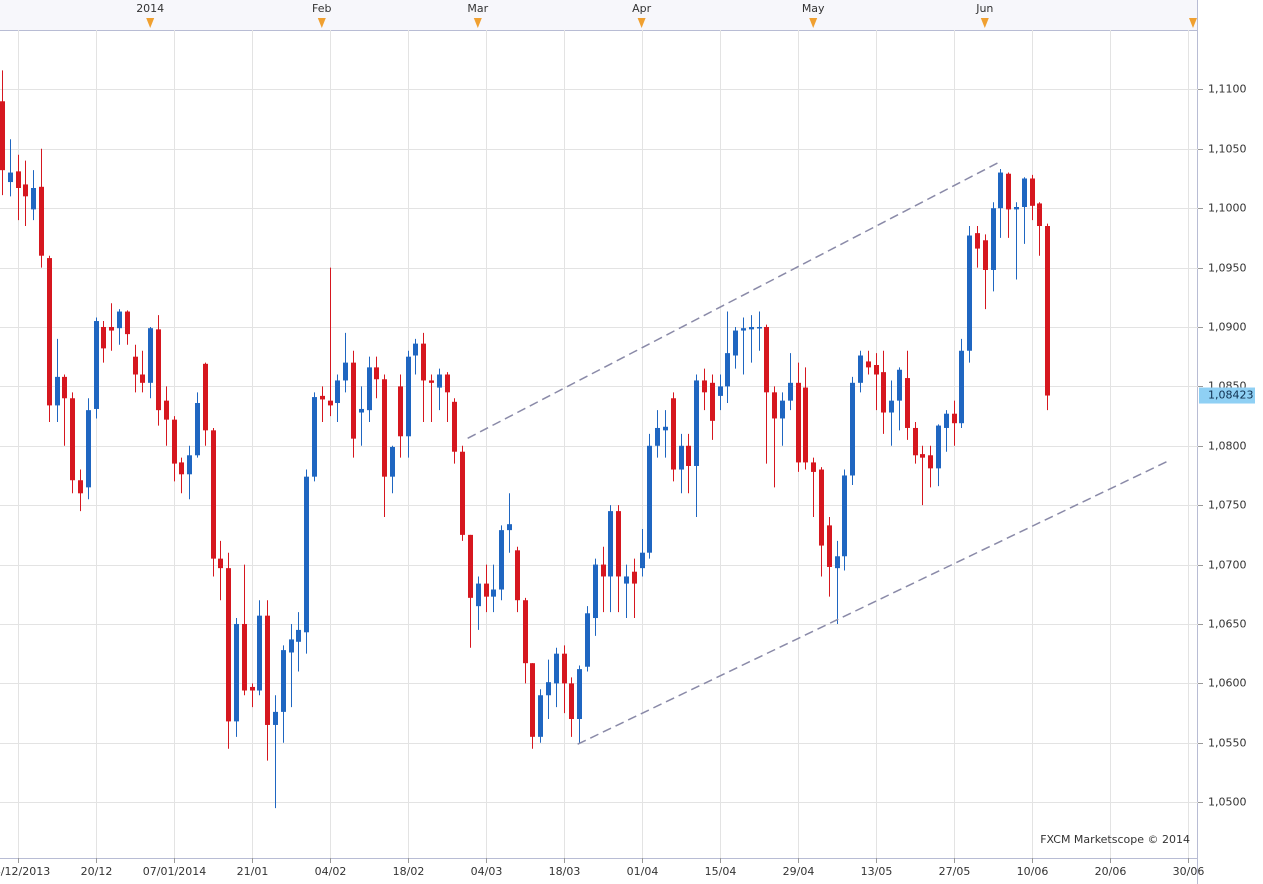 The width and height of the screenshot is (1263, 884). What do you see at coordinates (799, 871) in the screenshot?
I see `x-tick-label: 29/04` at bounding box center [799, 871].